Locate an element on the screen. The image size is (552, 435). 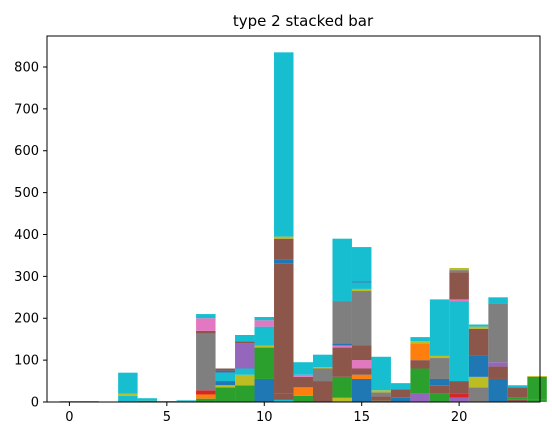
y-tick-label: 800 is located at coordinates (26, 67).